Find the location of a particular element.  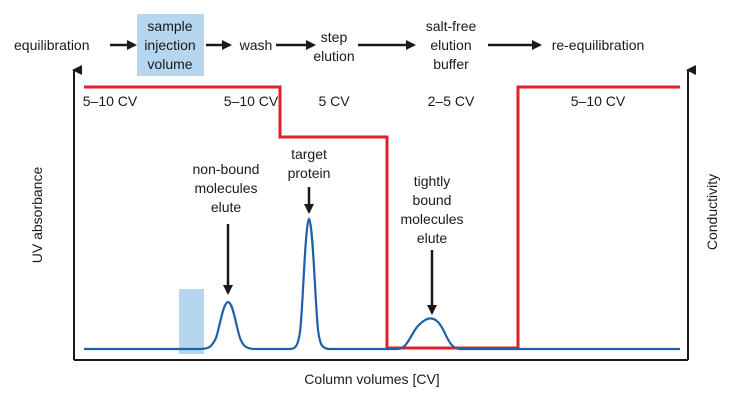

x-axis-title: Column volumes [CV] is located at coordinates (371, 379).